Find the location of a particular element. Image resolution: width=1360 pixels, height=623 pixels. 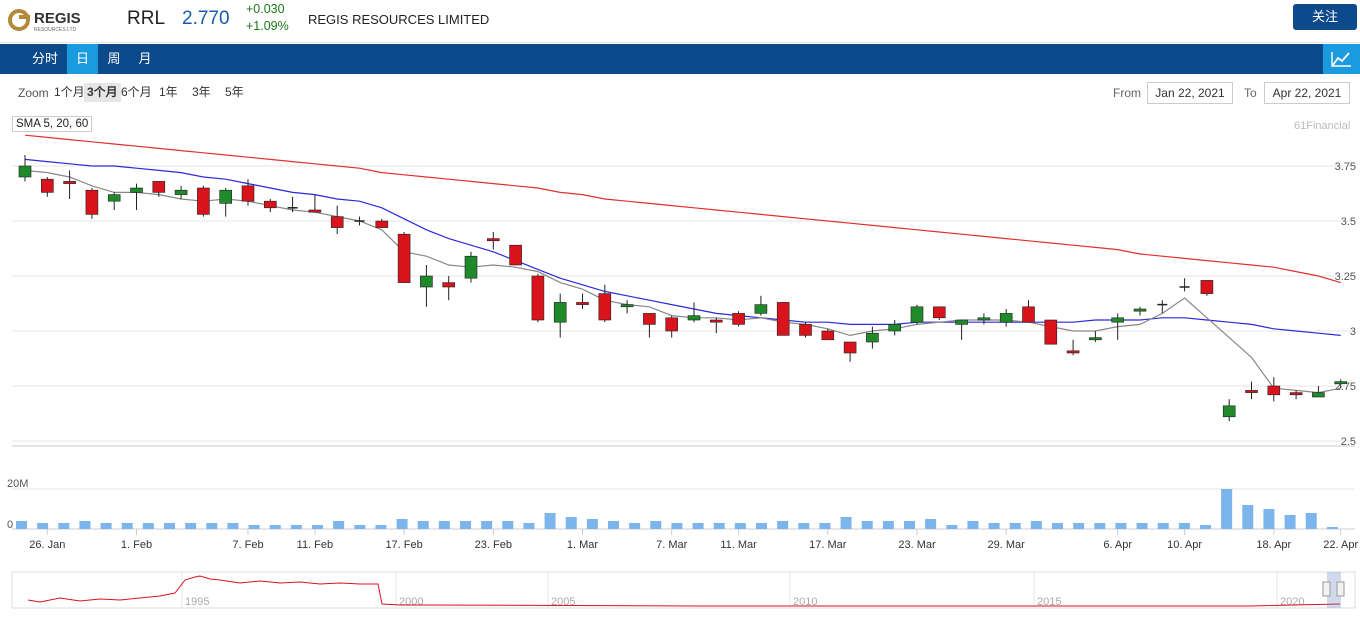

x-tick-label: 7. Feb is located at coordinates (247, 545).